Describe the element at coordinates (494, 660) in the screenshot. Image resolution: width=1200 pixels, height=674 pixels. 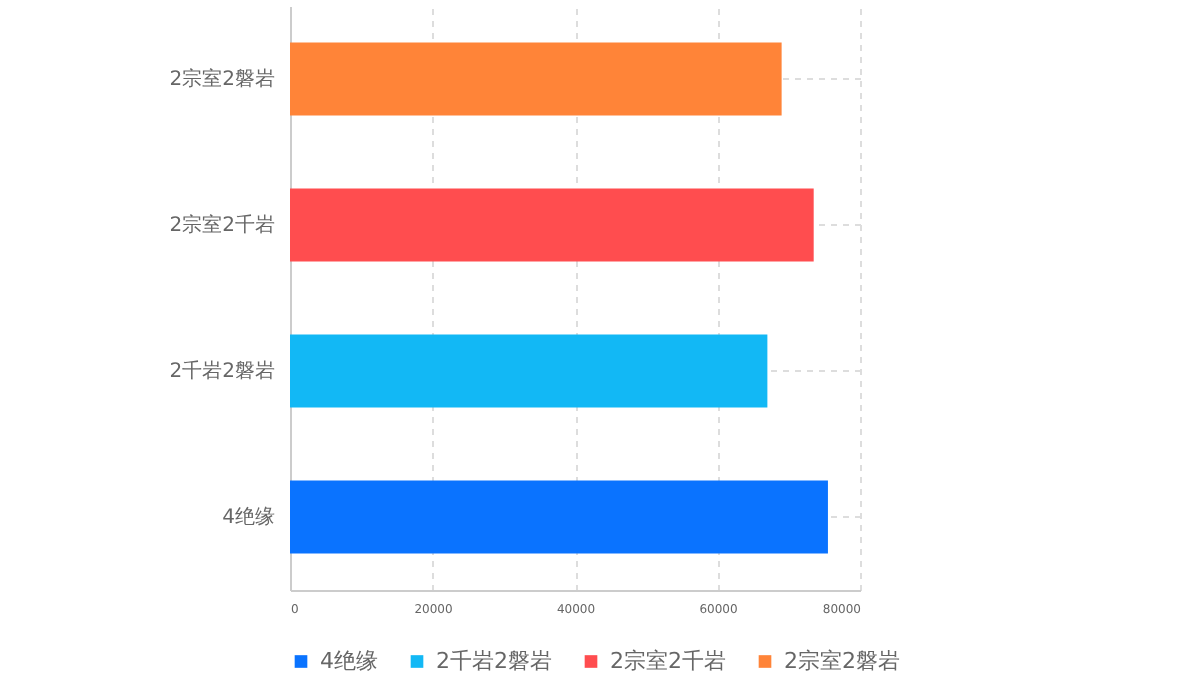
I see `legend-label: 2千岩2磐岩` at that location.